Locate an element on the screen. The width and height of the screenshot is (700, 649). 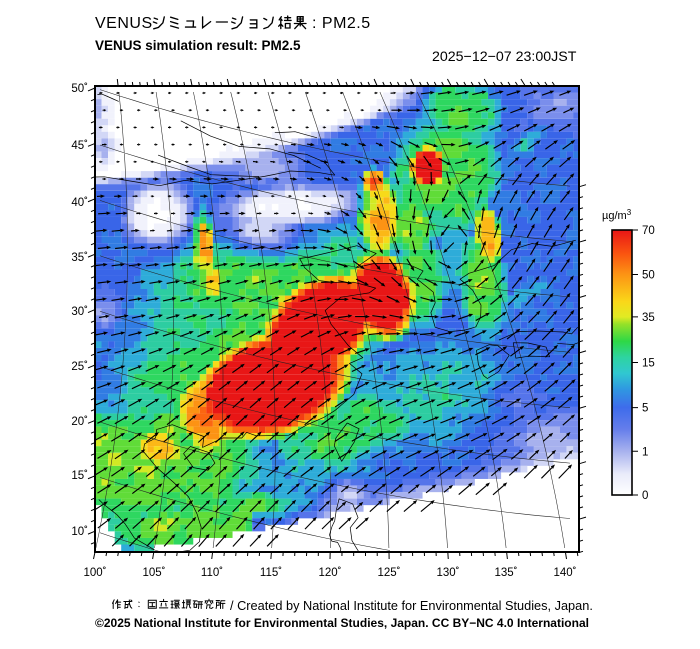
svg-text: 120˚ is located at coordinates (329, 573).